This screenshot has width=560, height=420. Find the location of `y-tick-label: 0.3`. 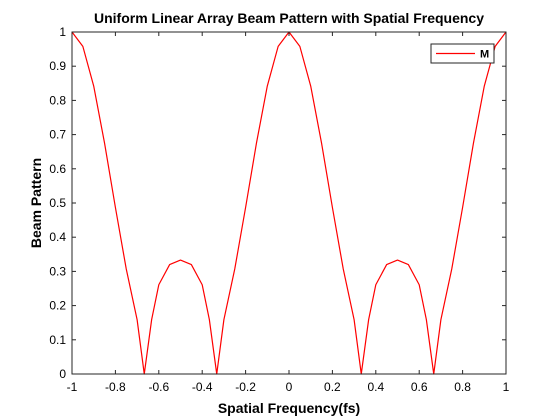

y-tick-label: 0.3 is located at coordinates (57, 271).